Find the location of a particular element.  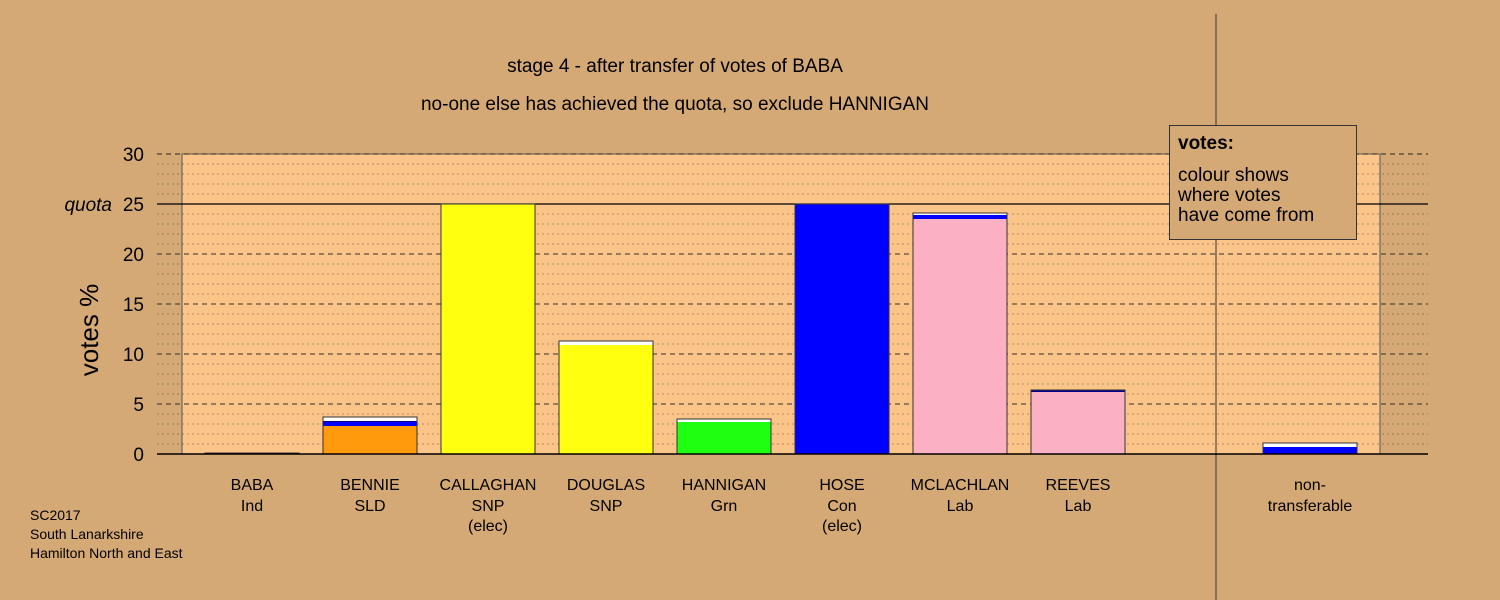

x-tick-label: CALLAGHAN is located at coordinates (488, 485).